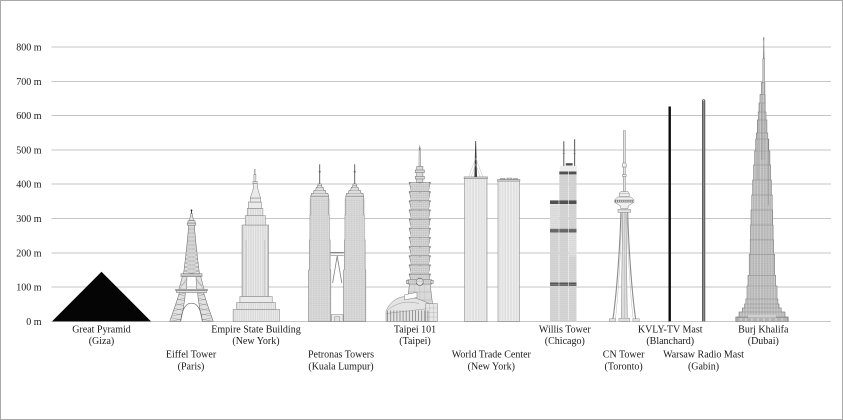 The width and height of the screenshot is (843, 420). What do you see at coordinates (29, 82) in the screenshot?
I see `svg-text: 700 m` at bounding box center [29, 82].